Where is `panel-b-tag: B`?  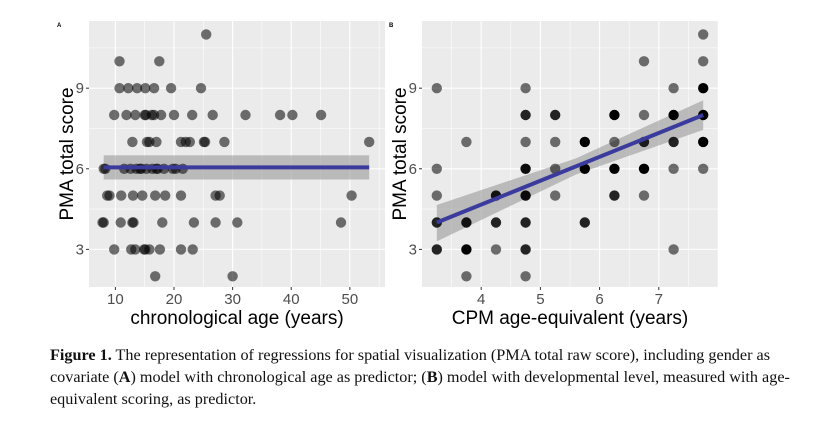 panel-b-tag: B is located at coordinates (391, 26).